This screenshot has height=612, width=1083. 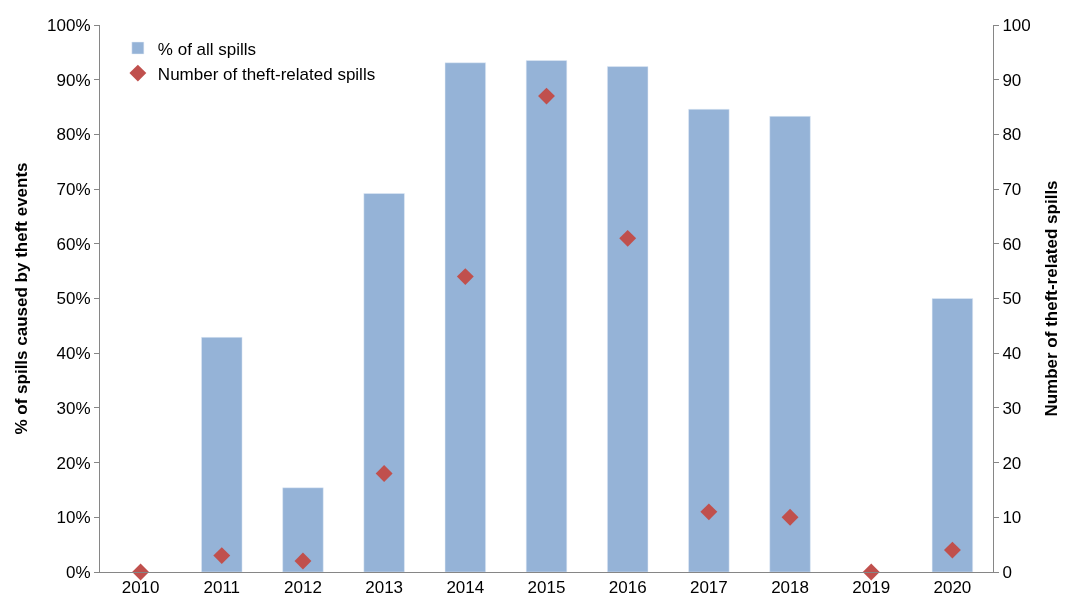 What do you see at coordinates (207, 49) in the screenshot?
I see `legend-label: % of all spills` at bounding box center [207, 49].